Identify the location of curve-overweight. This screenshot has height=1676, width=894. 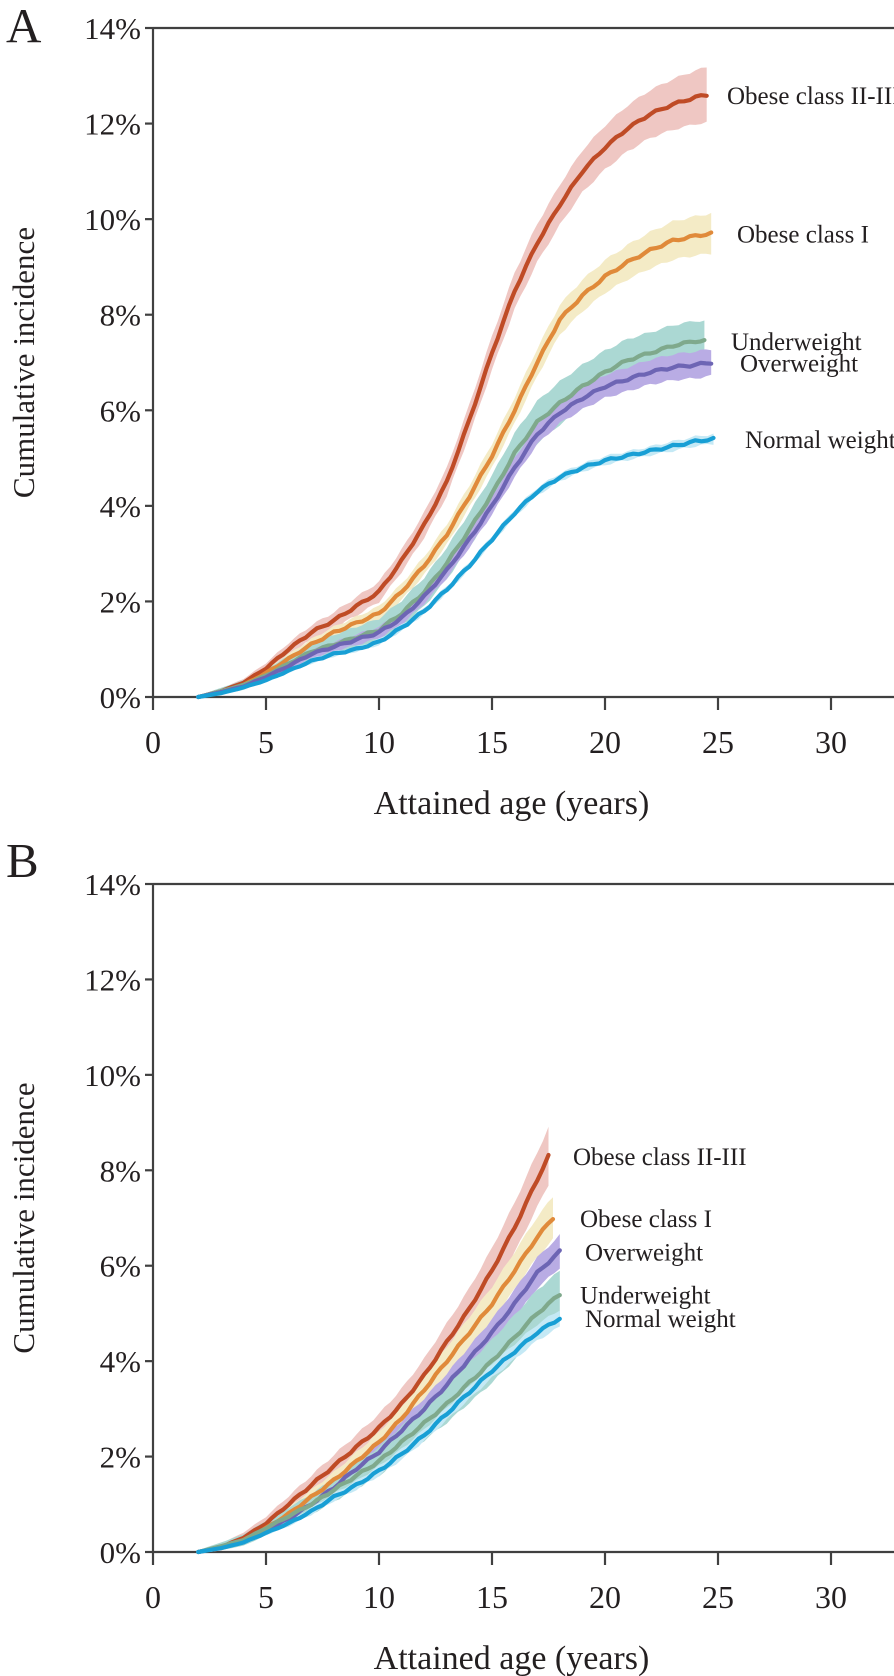
(455, 530).